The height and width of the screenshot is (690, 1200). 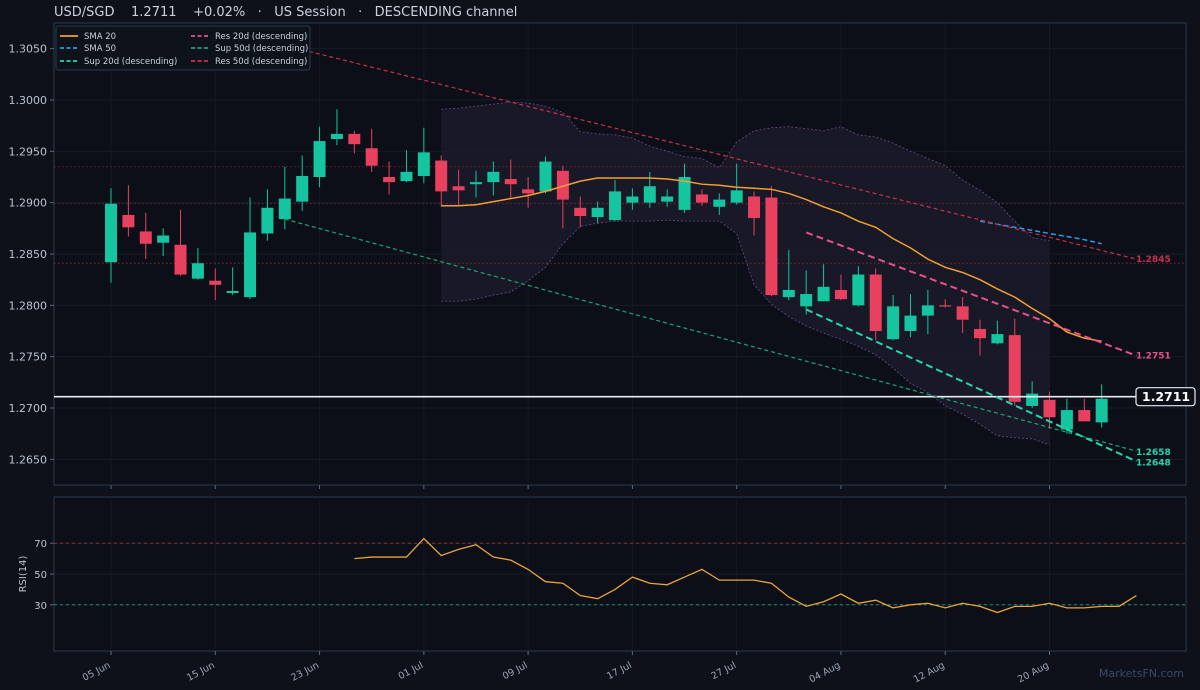 What do you see at coordinates (971, 385) in the screenshot?
I see `sup20-trendline` at bounding box center [971, 385].